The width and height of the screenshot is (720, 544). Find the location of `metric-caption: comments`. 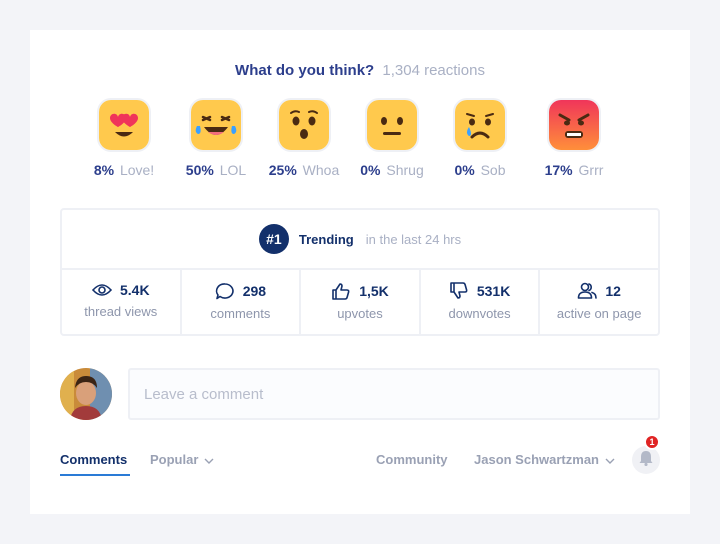

metric-caption: comments is located at coordinates (240, 313).